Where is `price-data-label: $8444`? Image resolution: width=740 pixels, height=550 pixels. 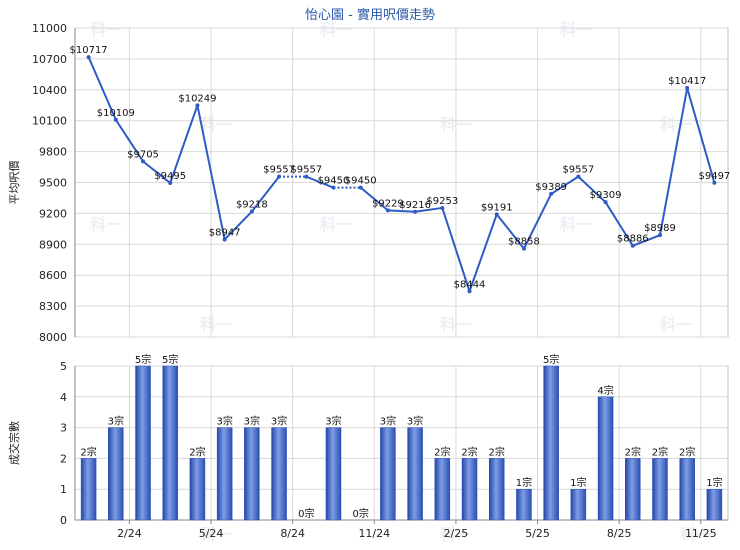 price-data-label: $8444 is located at coordinates (470, 284).